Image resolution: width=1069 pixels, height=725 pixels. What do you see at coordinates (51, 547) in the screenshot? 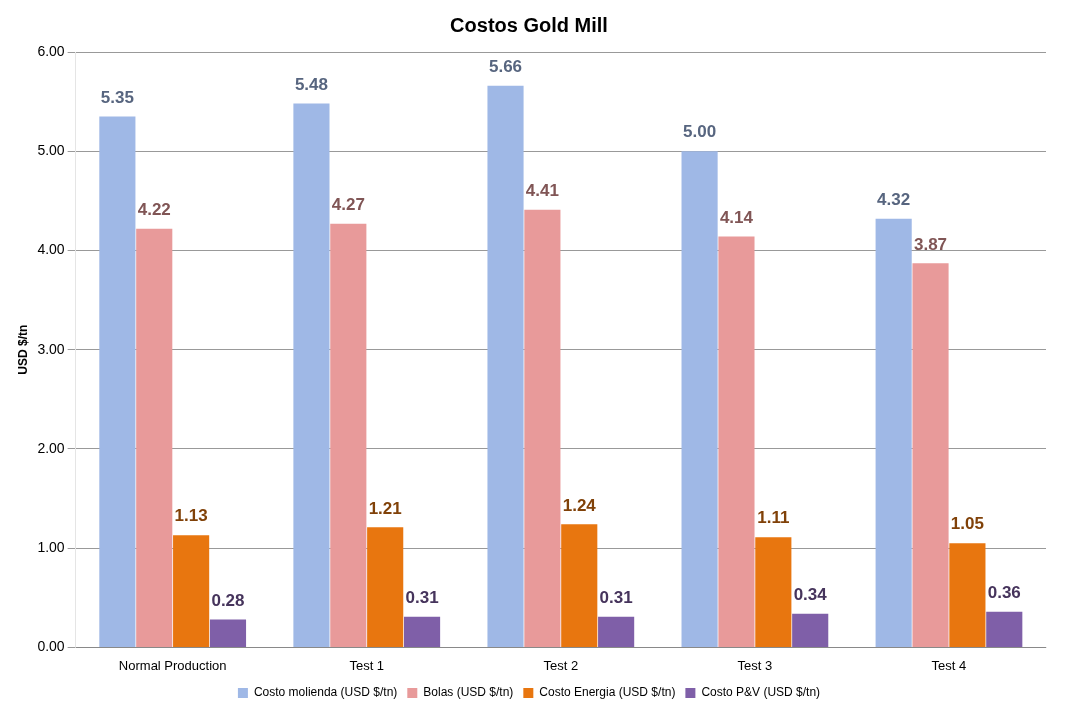
I see `y-tick-label: 1.00` at bounding box center [51, 547].